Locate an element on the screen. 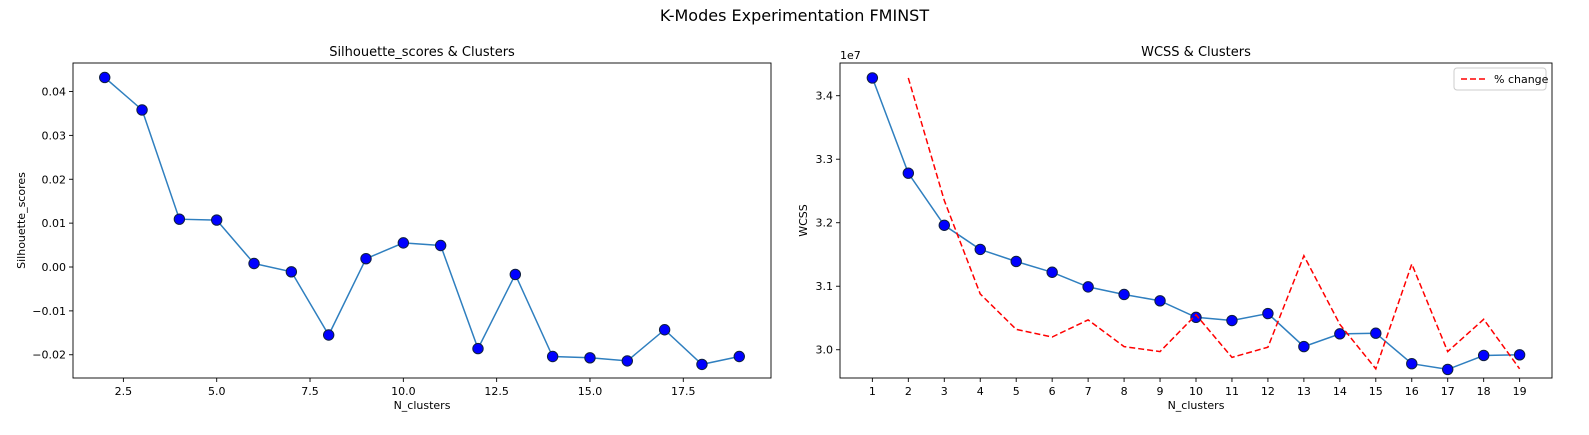 This screenshot has width=1589, height=435. wcss-x-tick-label: 15 is located at coordinates (1376, 391).